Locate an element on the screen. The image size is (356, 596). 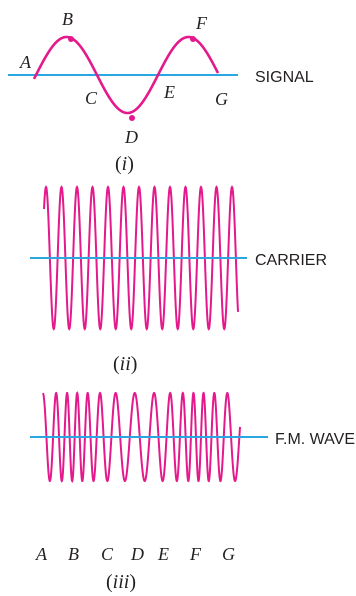
caption-i-open: ( is located at coordinates (118, 164).